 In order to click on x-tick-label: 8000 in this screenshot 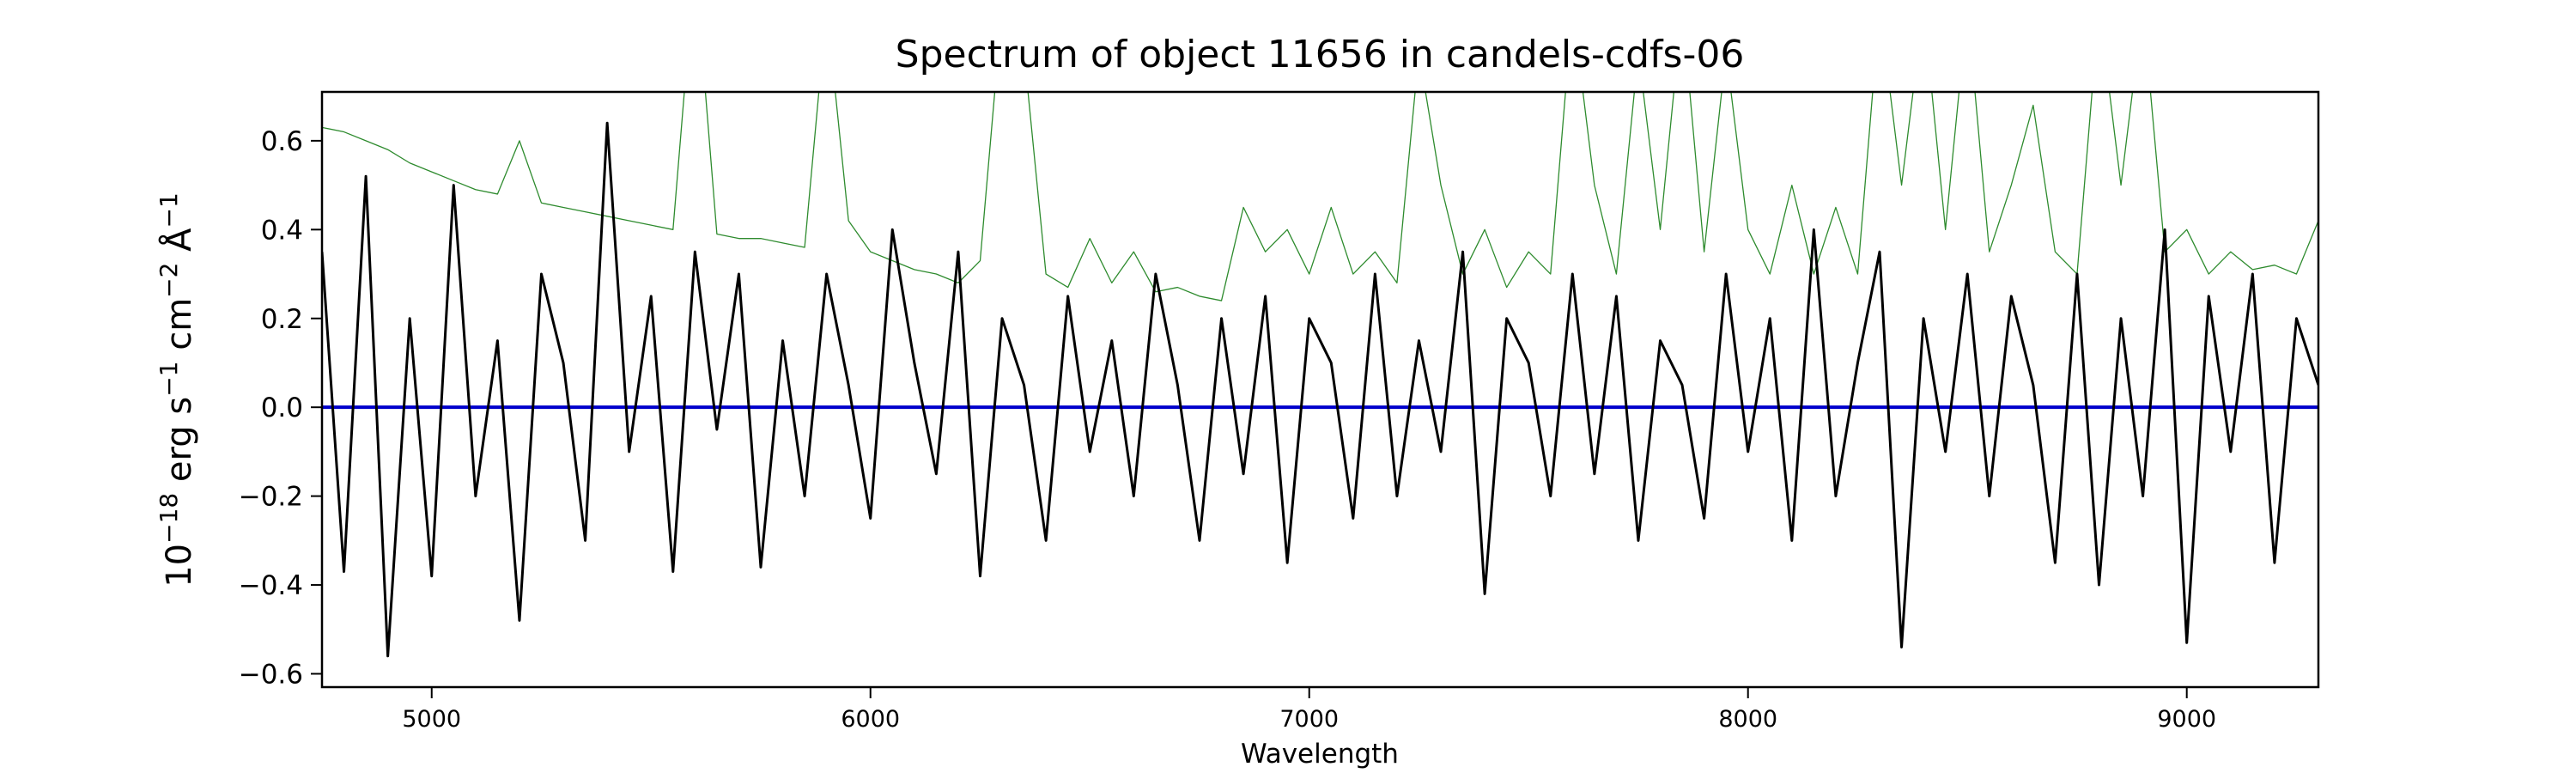, I will do `click(1748, 719)`.